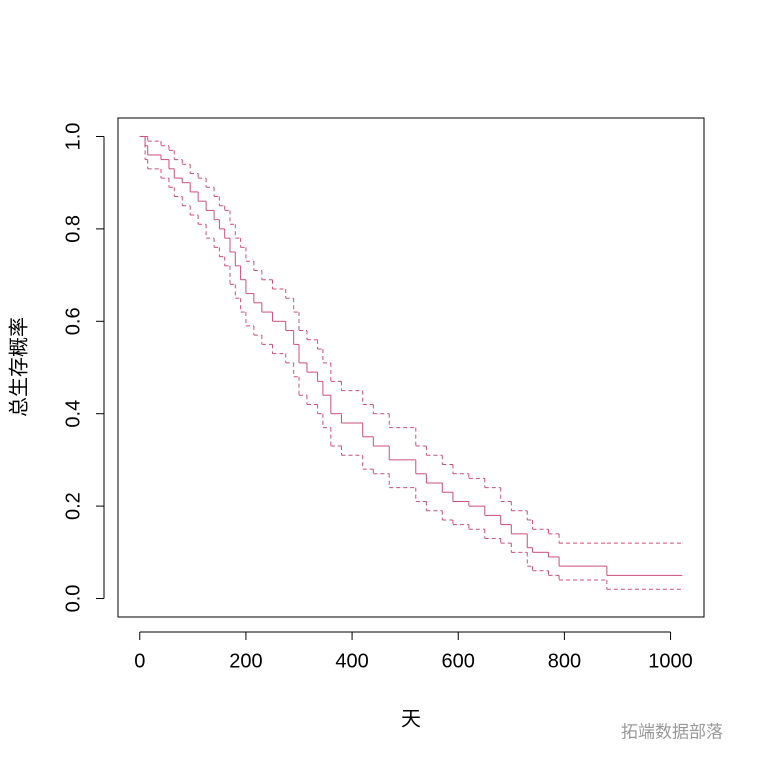  I want to click on y-tick-label: 0.8, so click(73, 229).